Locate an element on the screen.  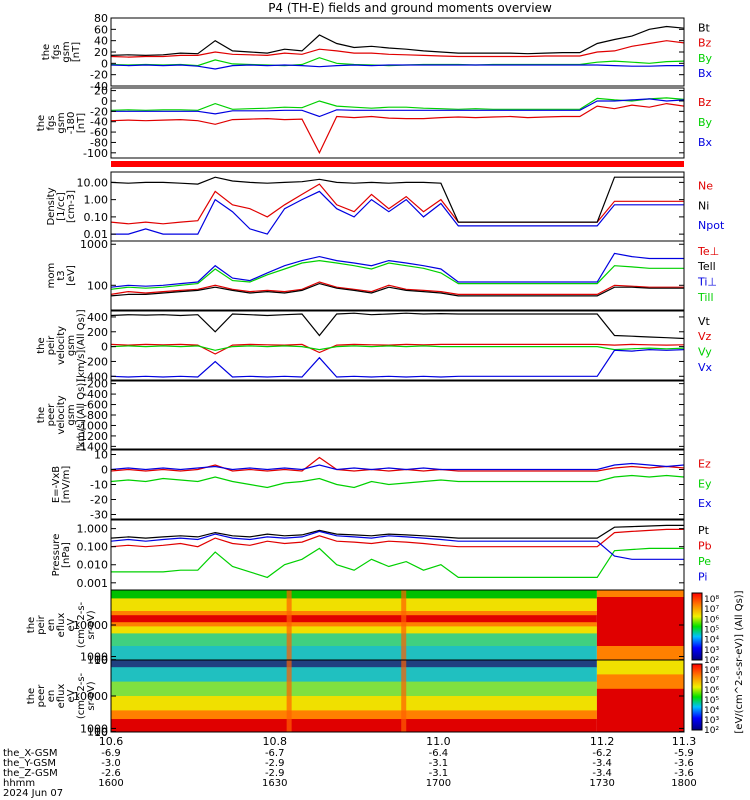
y-axis-label: the is located at coordinates (41, 123).